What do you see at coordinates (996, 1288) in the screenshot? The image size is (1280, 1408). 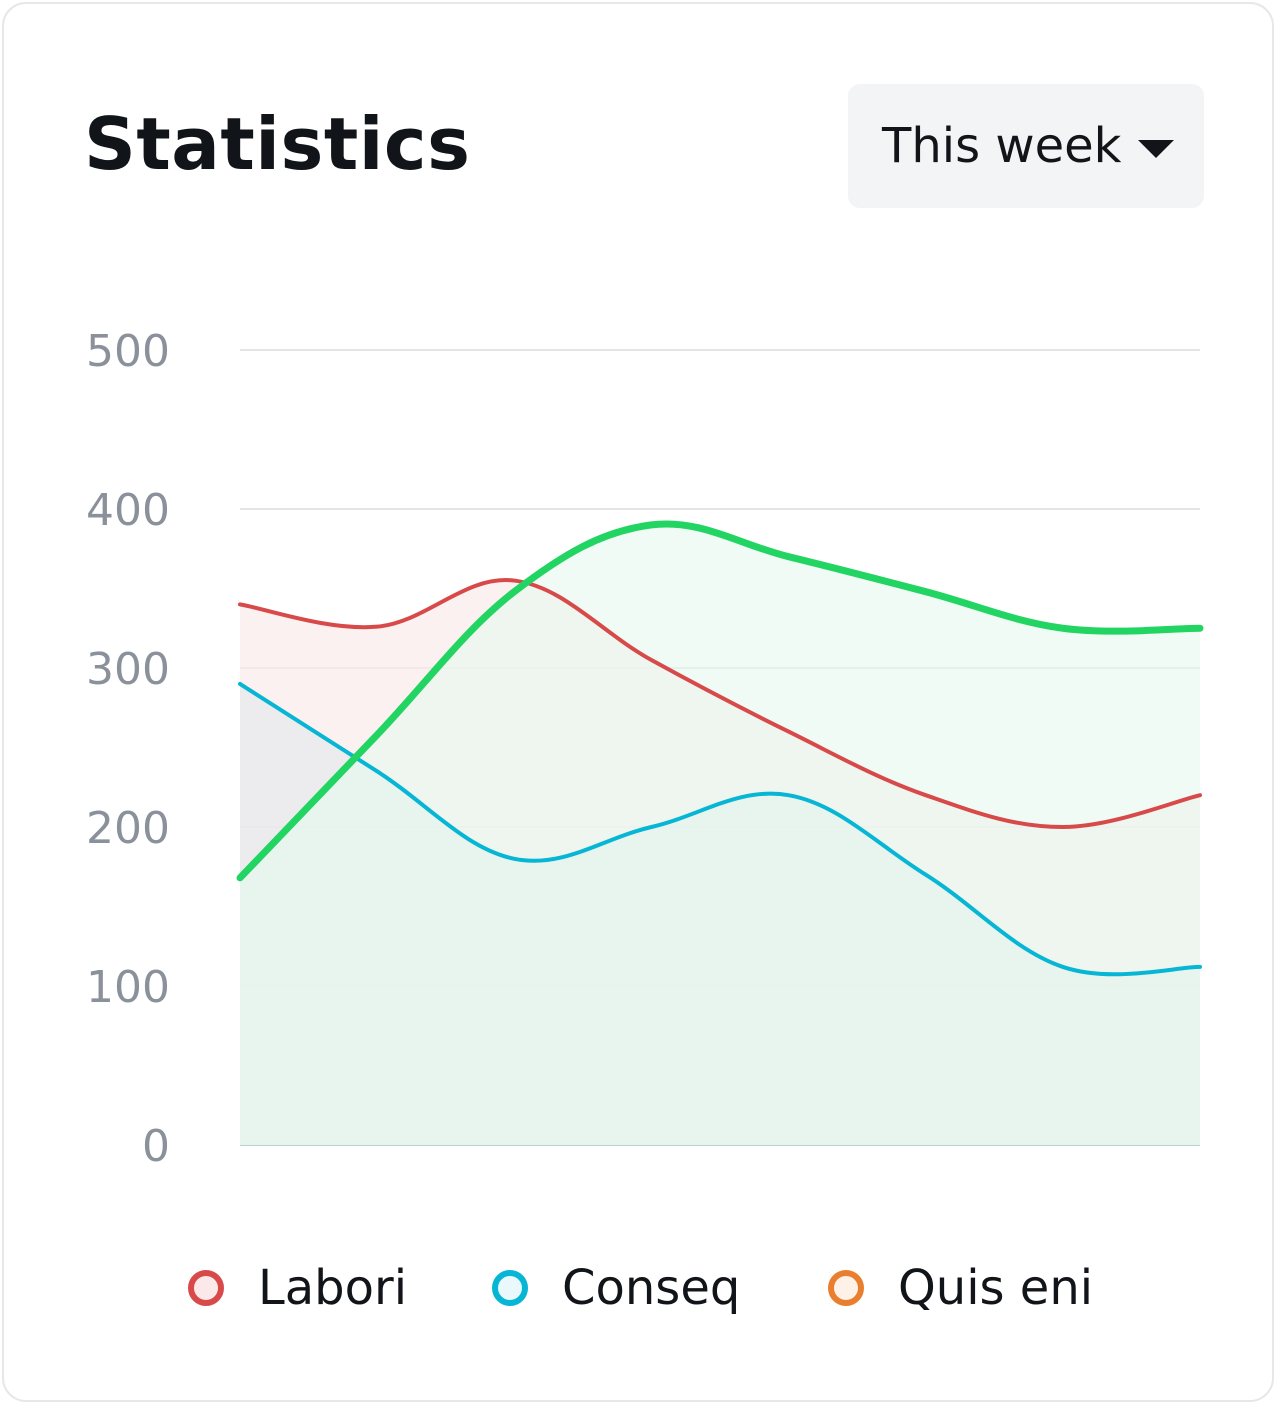 I see `legend-label: Quis eni` at bounding box center [996, 1288].